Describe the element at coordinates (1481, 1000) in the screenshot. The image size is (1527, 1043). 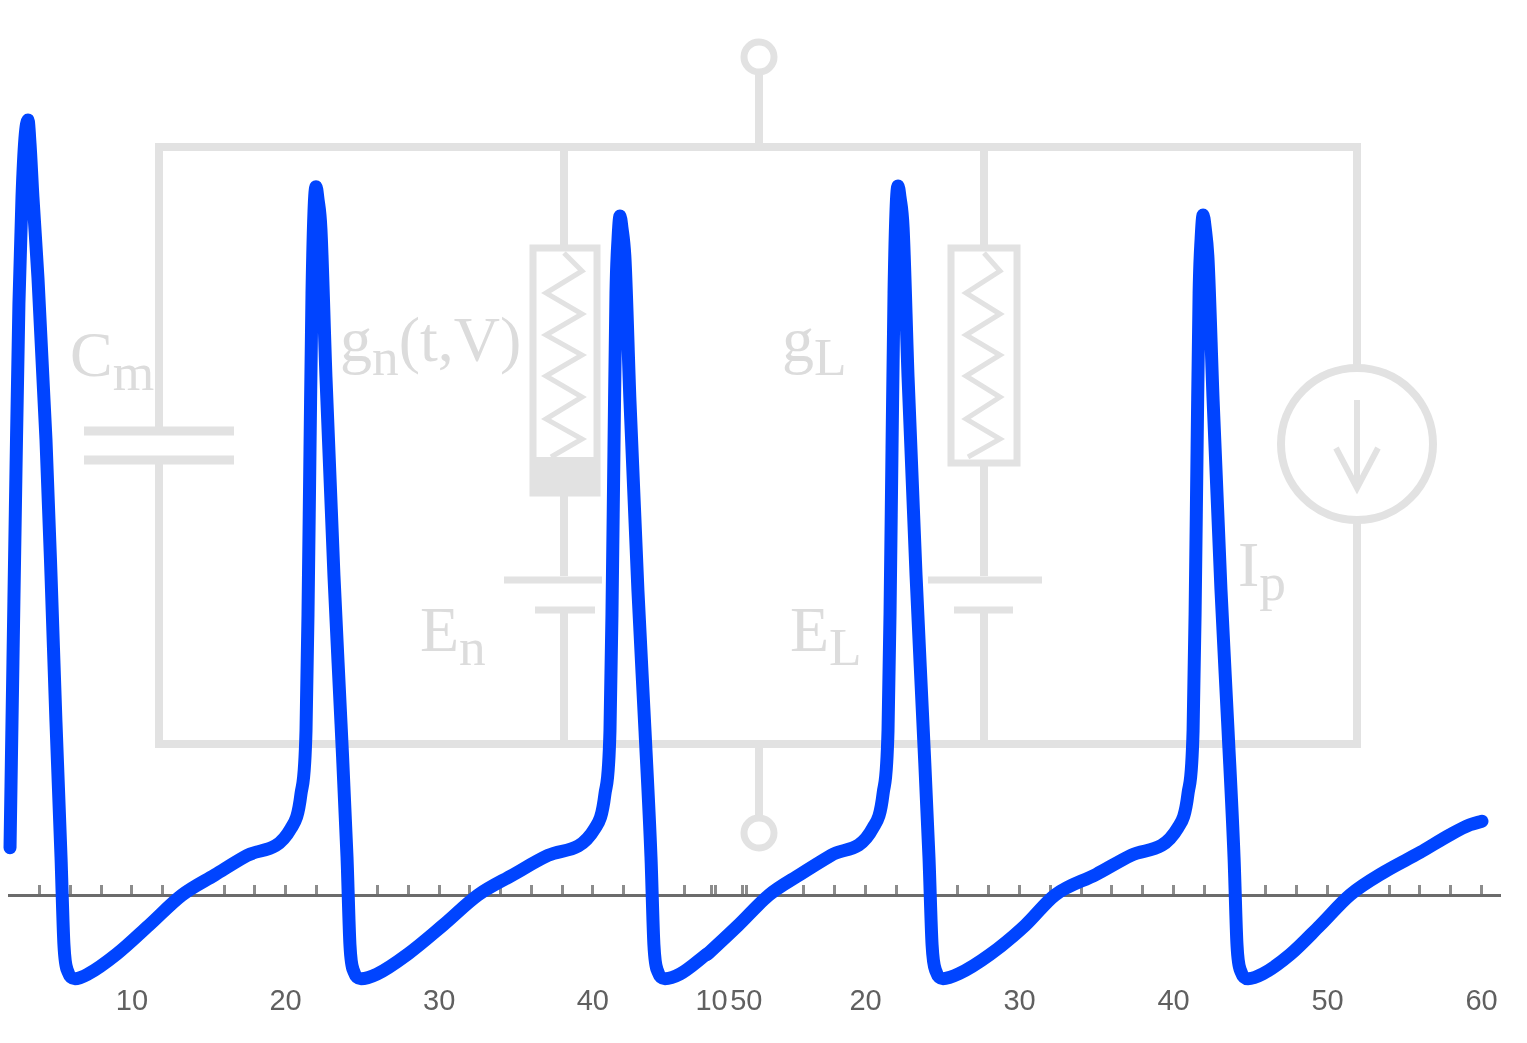
I see `x-tick-label: 60` at that location.